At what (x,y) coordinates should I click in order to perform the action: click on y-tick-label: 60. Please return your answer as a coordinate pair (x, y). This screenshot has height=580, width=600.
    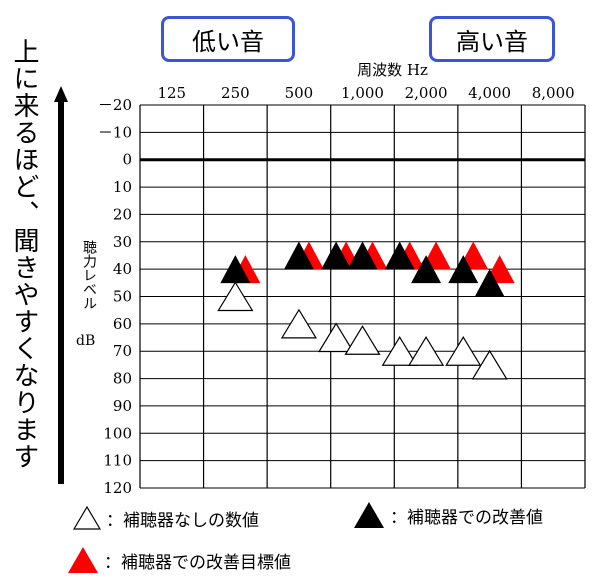
    Looking at the image, I should click on (122, 324).